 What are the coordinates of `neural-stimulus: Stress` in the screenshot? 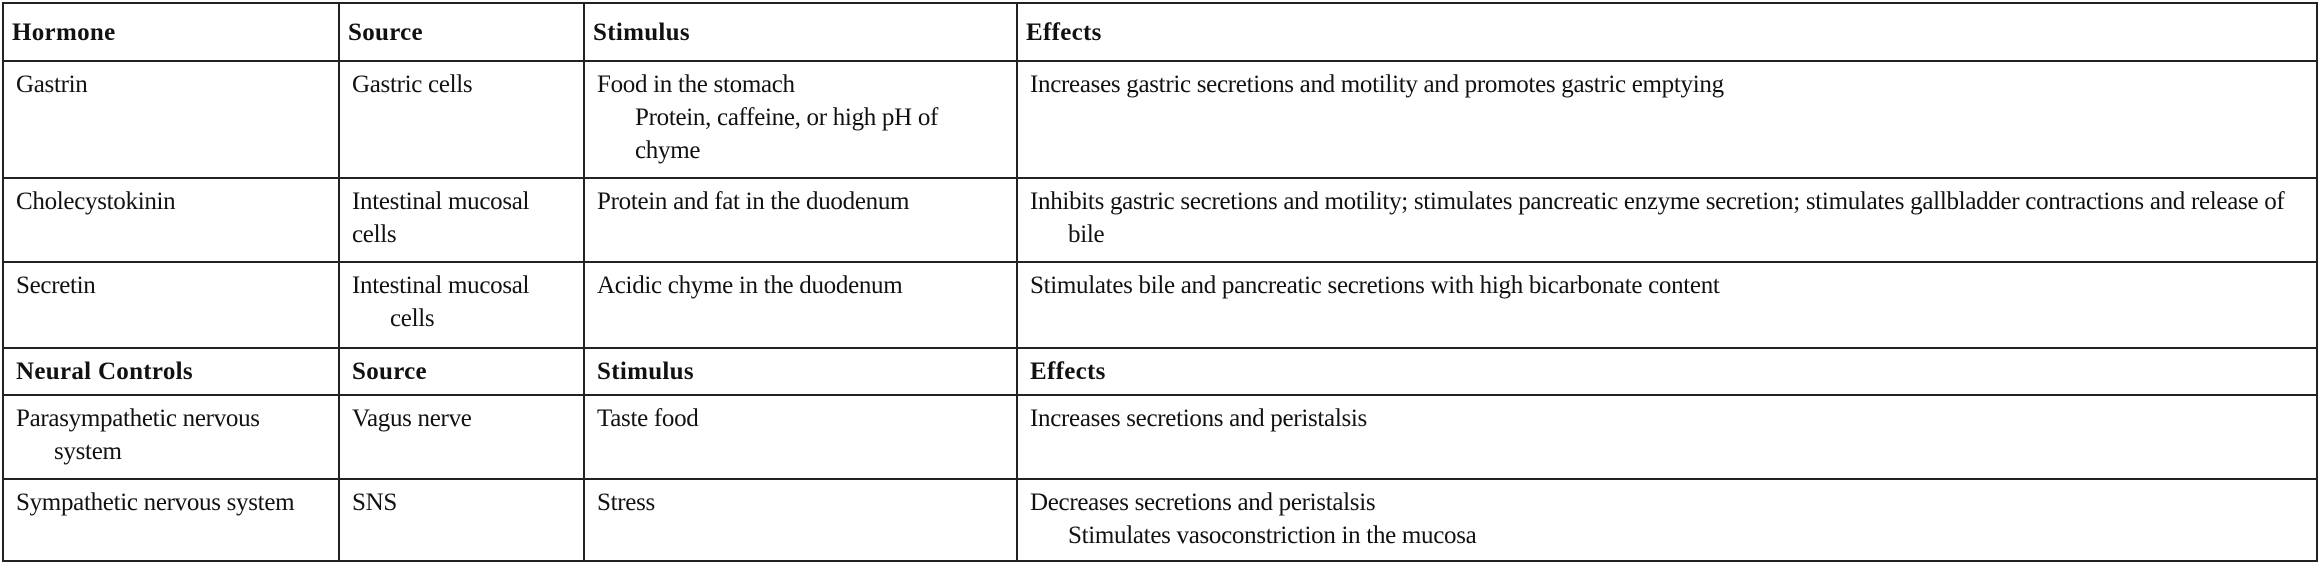 It's located at (800, 520).